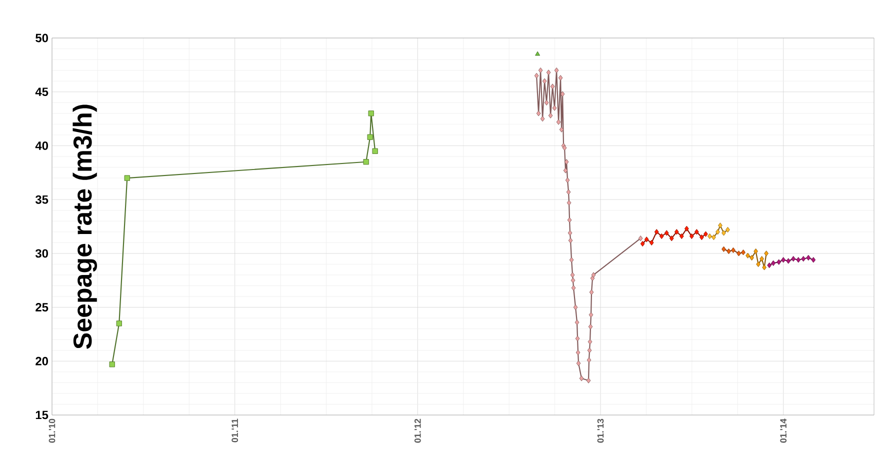 The height and width of the screenshot is (470, 878). What do you see at coordinates (41, 253) in the screenshot?
I see `y-tick-label: 30` at bounding box center [41, 253].